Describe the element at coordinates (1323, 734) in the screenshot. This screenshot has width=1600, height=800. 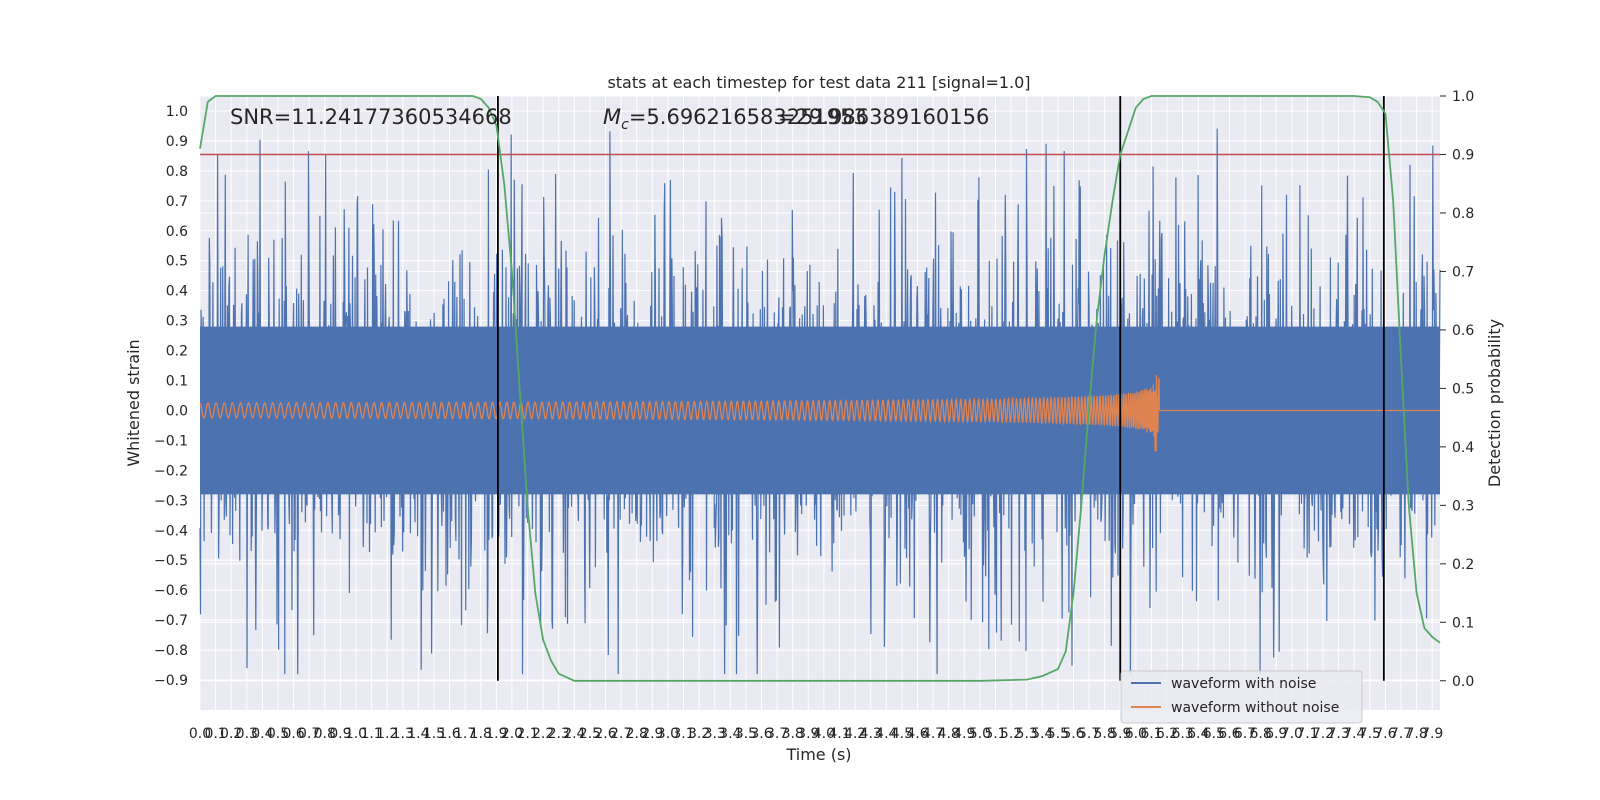
I see `x-tick-label: 7.2` at that location.